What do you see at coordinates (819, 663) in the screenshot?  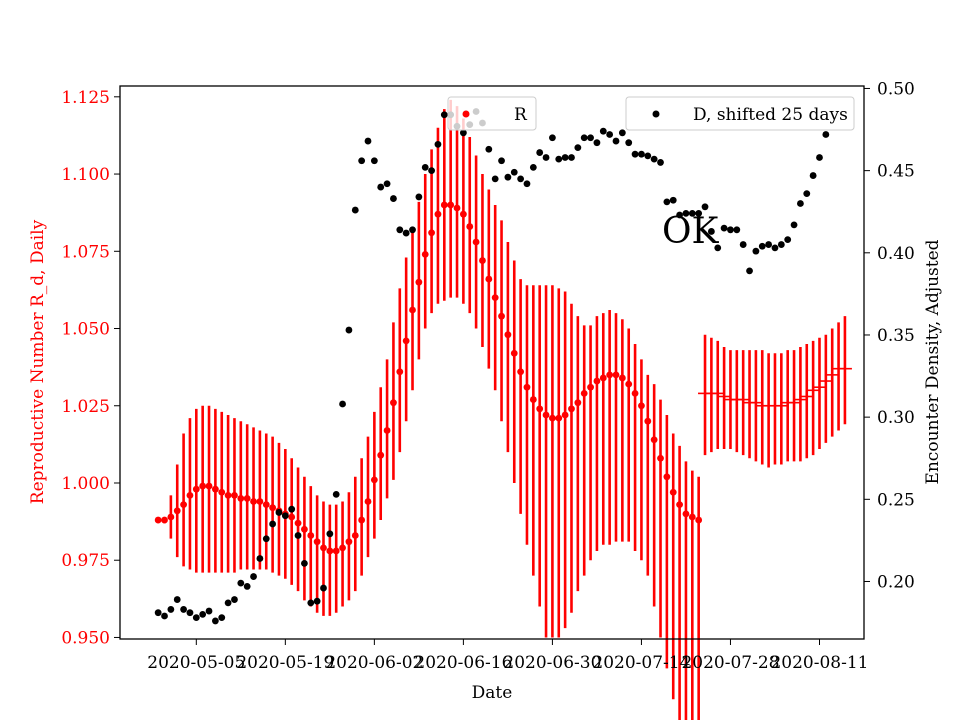 I see `x-tick-label: 2020-08-11` at bounding box center [819, 663].